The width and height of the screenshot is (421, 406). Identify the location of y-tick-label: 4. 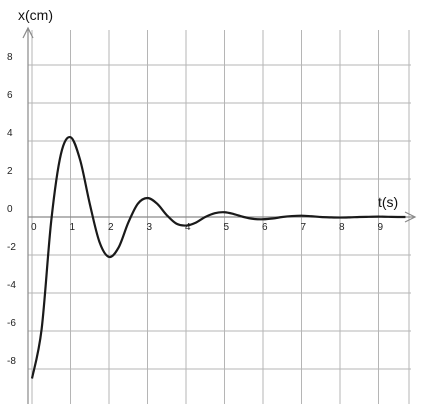
(10, 133).